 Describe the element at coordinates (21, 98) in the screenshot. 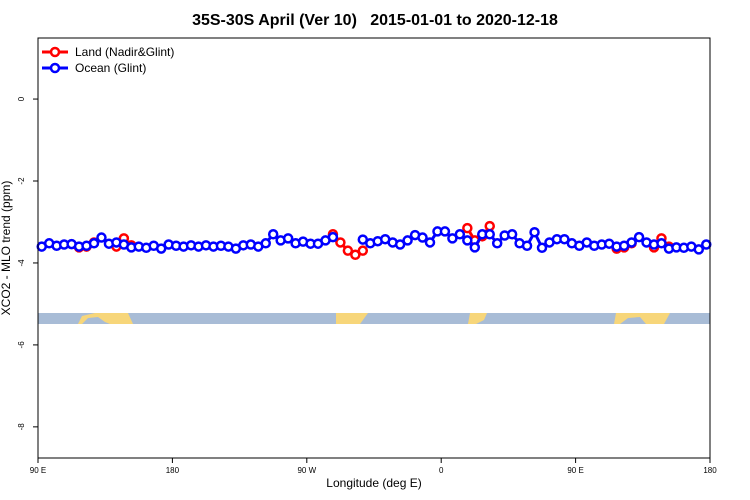

I see `y-tick-label: 0` at that location.